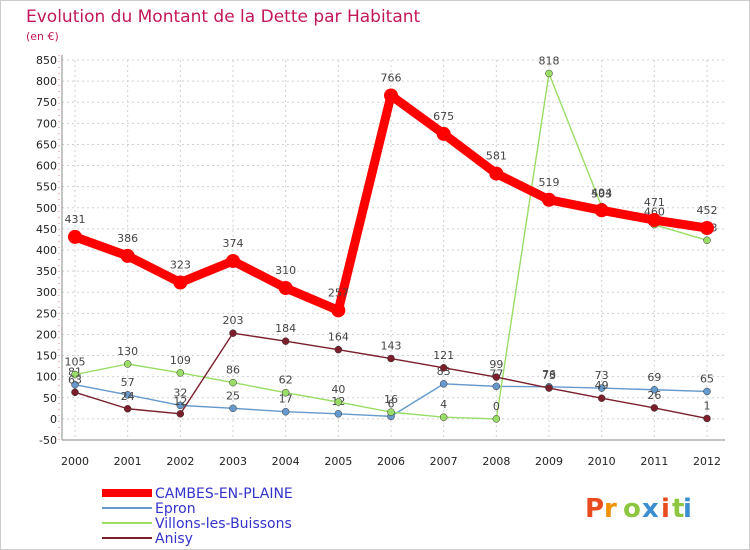 The image size is (750, 550). What do you see at coordinates (443, 404) in the screenshot?
I see `data-label: 4` at bounding box center [443, 404].